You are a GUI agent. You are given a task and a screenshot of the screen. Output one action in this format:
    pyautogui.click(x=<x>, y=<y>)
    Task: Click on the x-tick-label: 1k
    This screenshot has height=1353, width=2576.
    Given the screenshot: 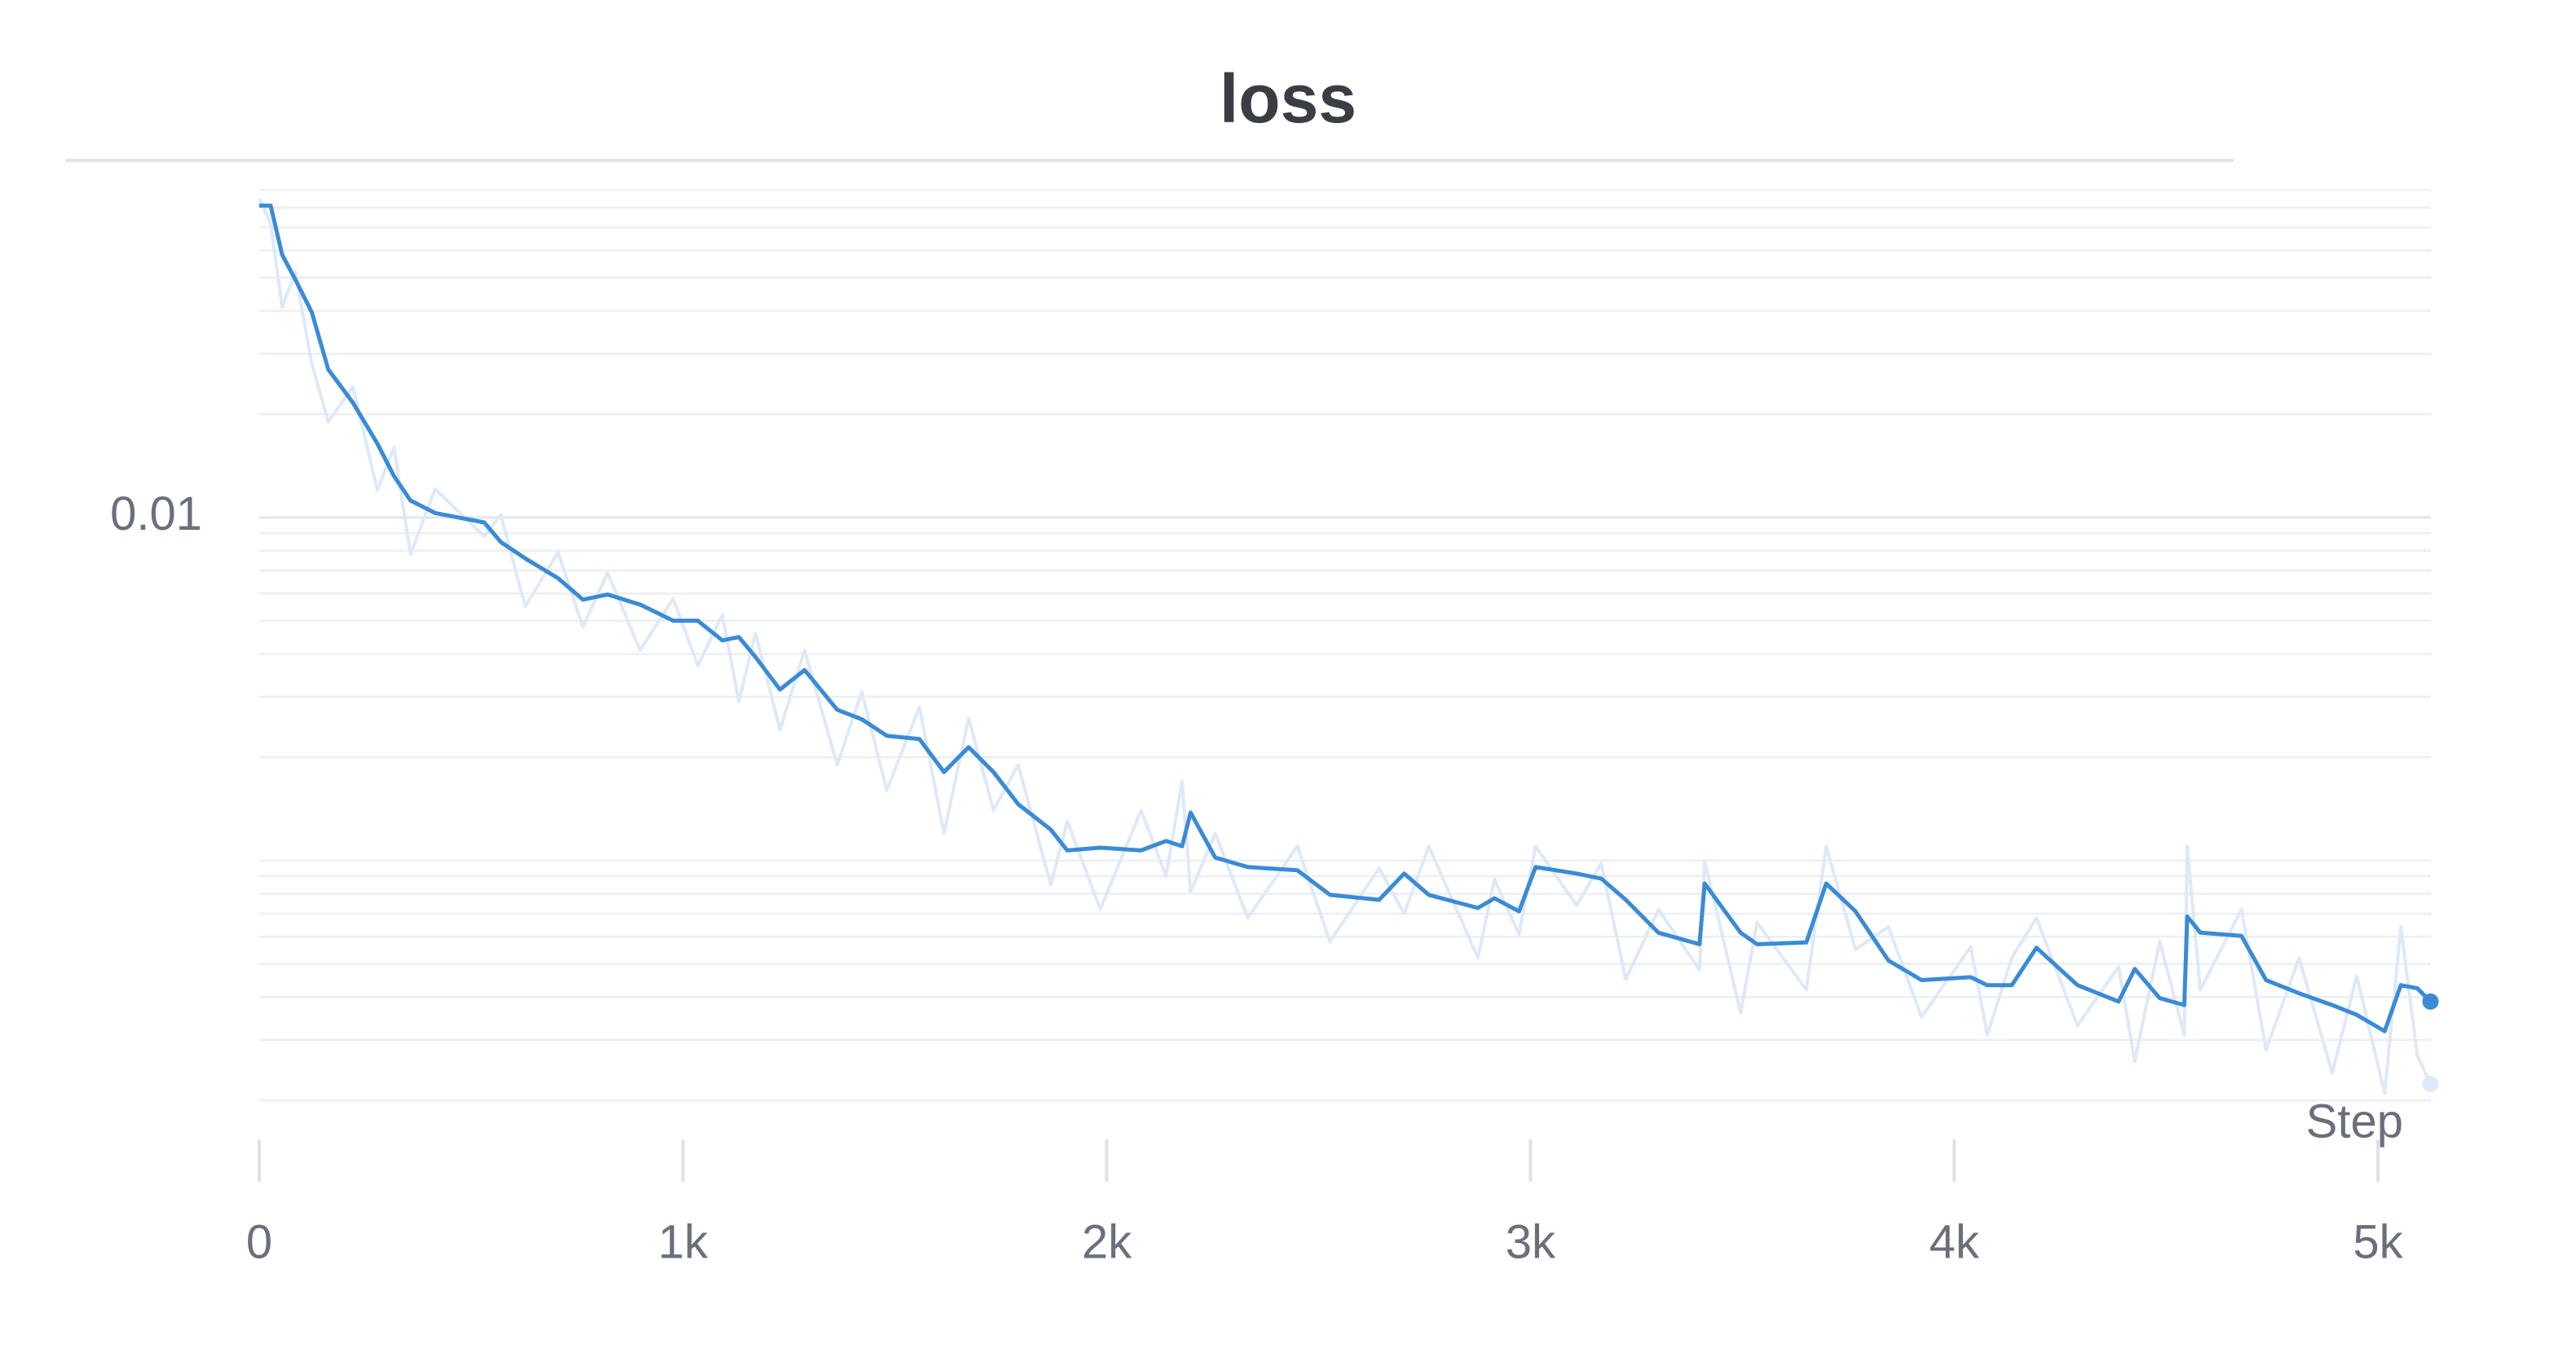 What is the action you would take?
    pyautogui.click(x=683, y=1241)
    